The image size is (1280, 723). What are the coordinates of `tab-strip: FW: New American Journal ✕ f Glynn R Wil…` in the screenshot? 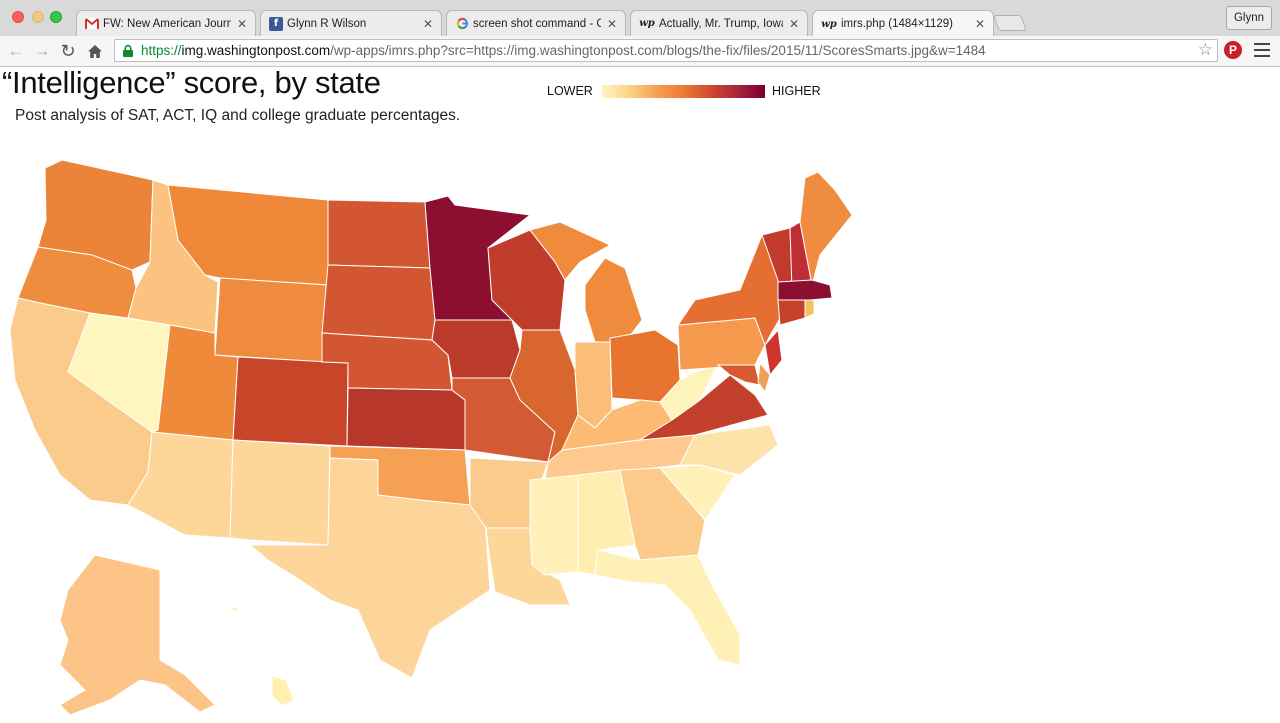 It's located at (640, 18).